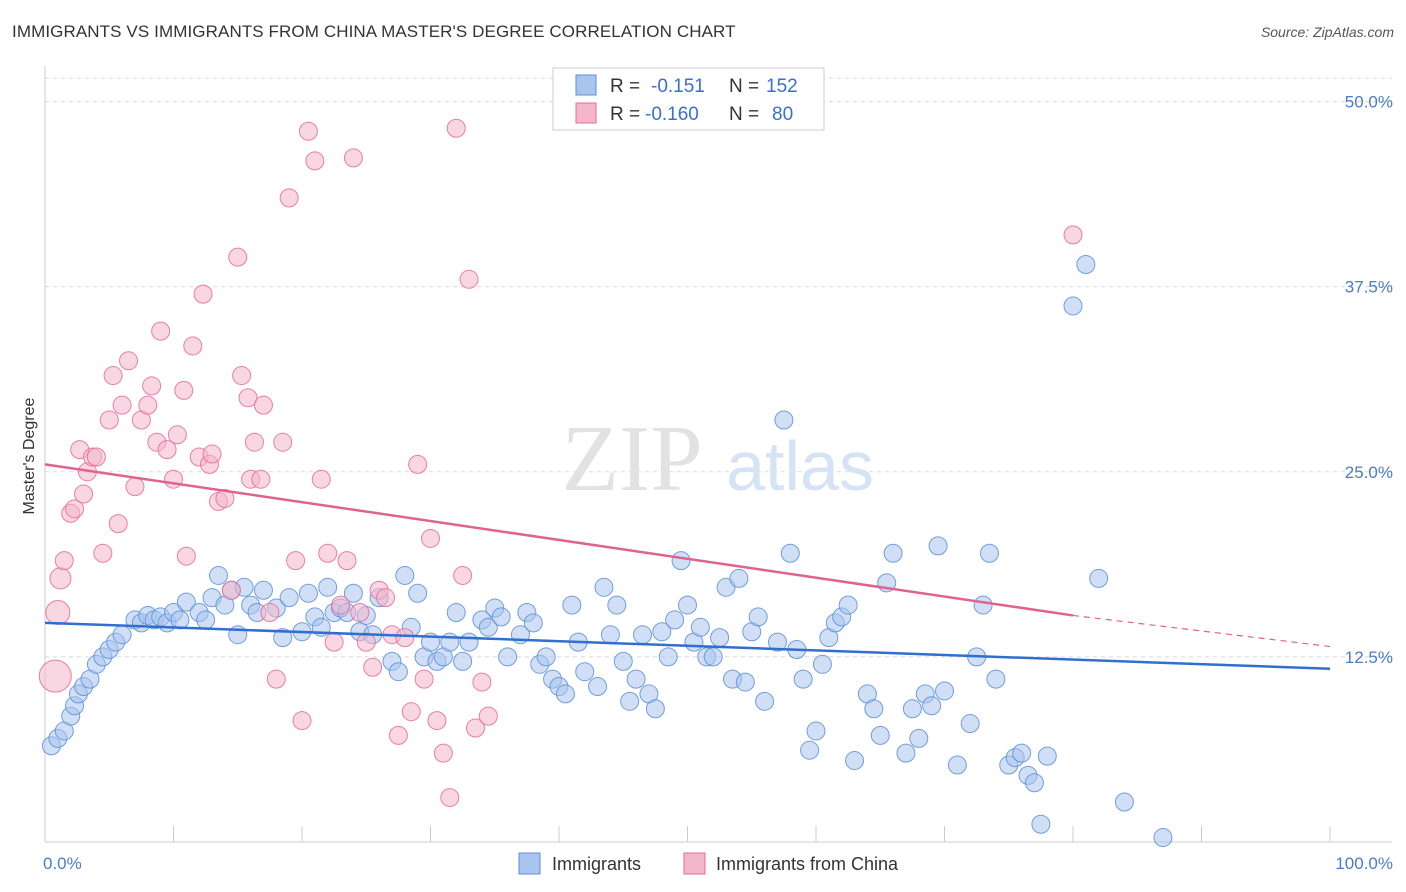 The image size is (1406, 892). What do you see at coordinates (678, 86) in the screenshot?
I see `stats-r-value-1: -0.151` at bounding box center [678, 86].